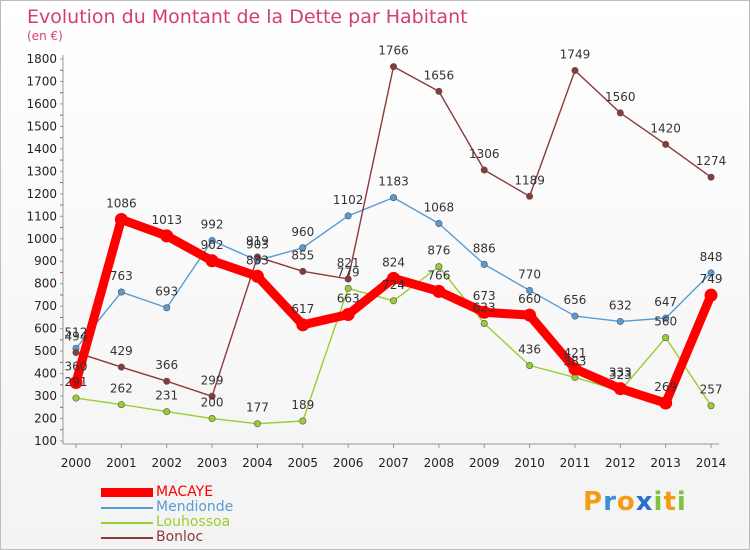  I want to click on data-label: 177, so click(257, 408).